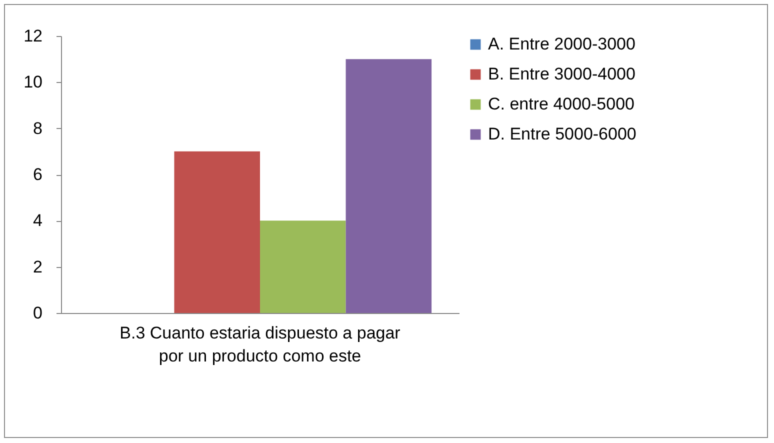 The image size is (774, 443). I want to click on y-tick-label: 8, so click(37, 128).